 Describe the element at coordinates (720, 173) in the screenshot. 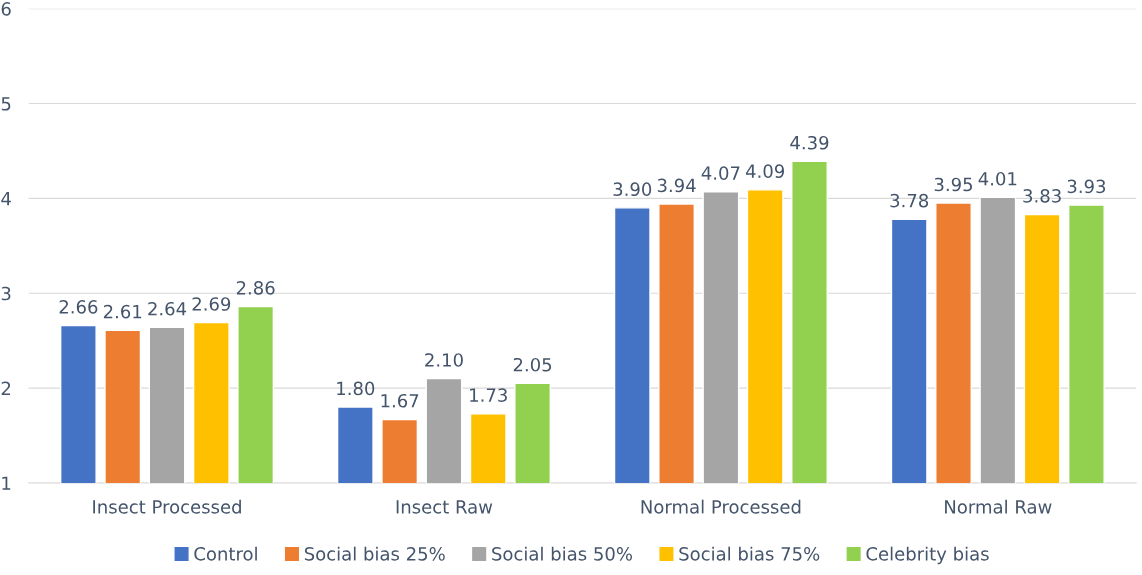

I see `data-label: 4.07` at that location.